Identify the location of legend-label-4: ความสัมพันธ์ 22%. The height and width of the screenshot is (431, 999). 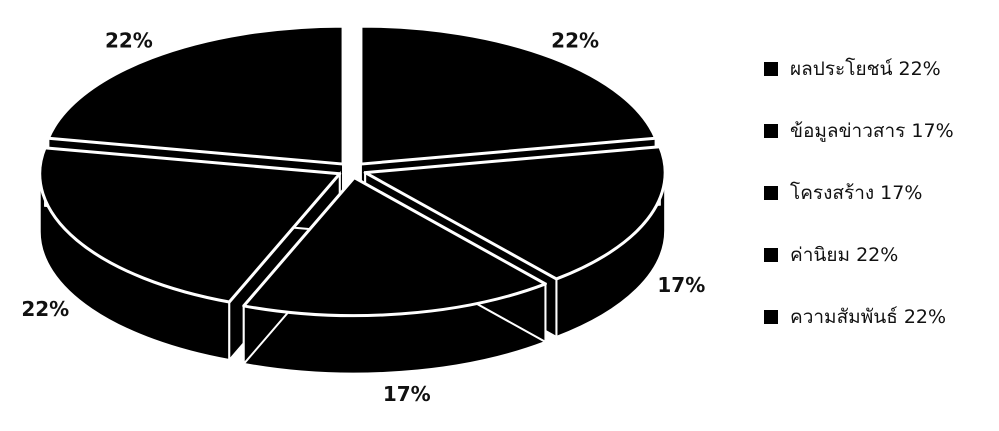
(868, 317).